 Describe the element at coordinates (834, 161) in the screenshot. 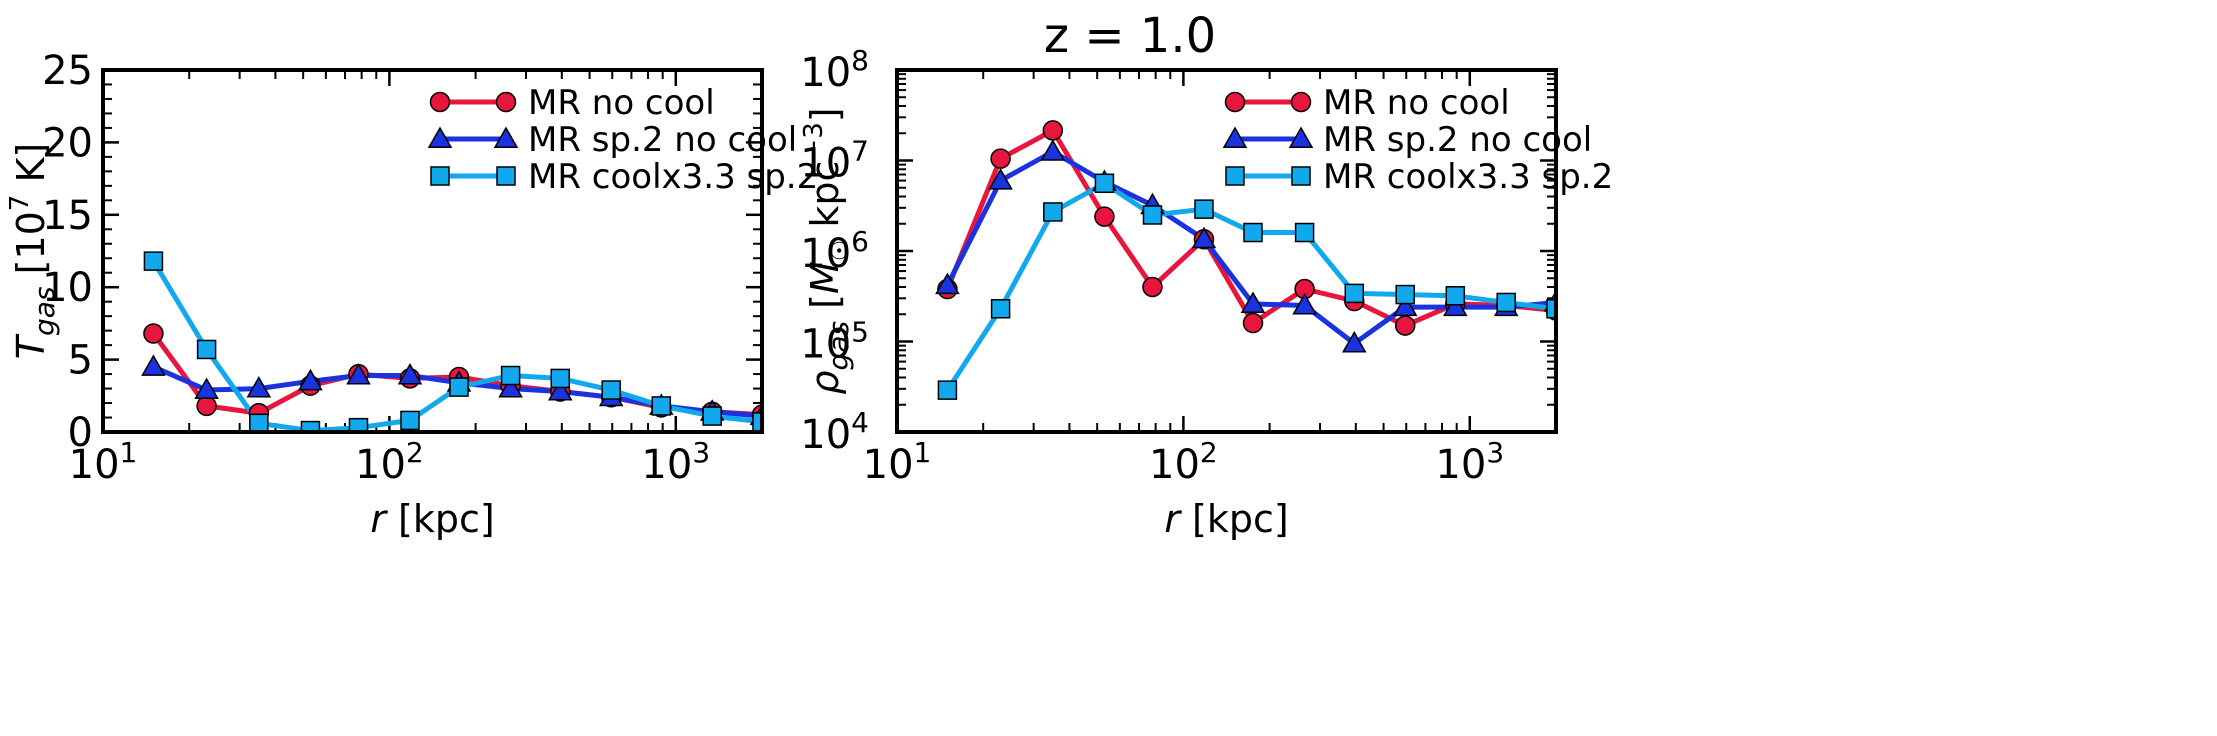

I see `y-tick-label: 10⁷` at that location.